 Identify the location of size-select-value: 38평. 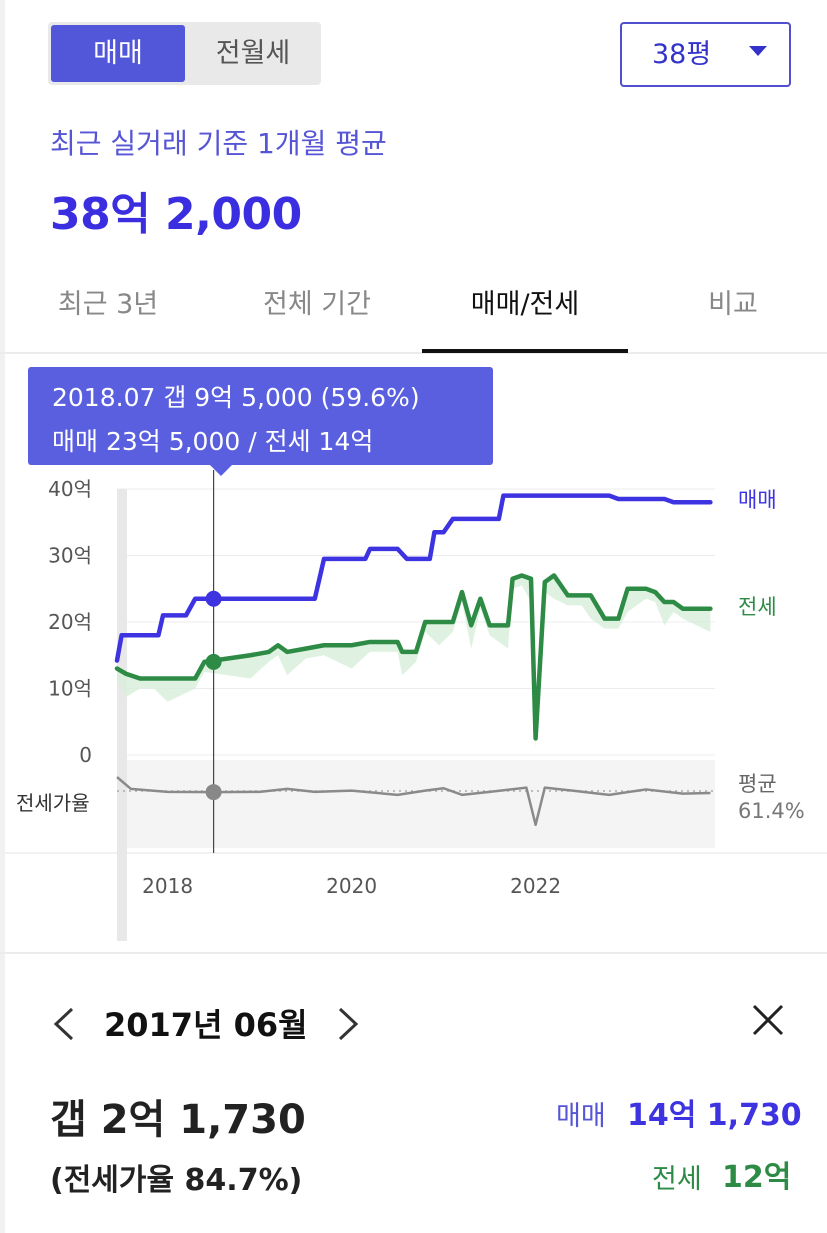
(682, 54).